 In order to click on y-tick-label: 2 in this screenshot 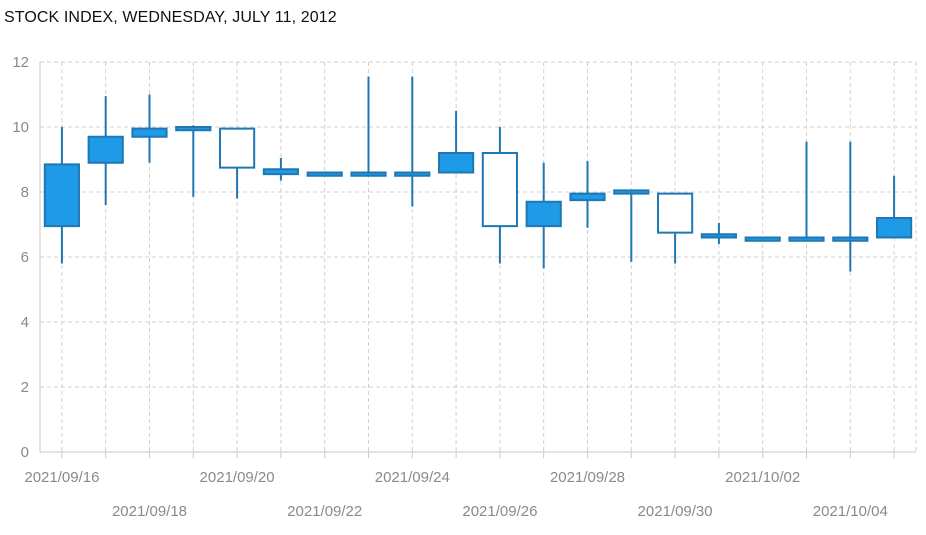, I will do `click(25, 387)`.